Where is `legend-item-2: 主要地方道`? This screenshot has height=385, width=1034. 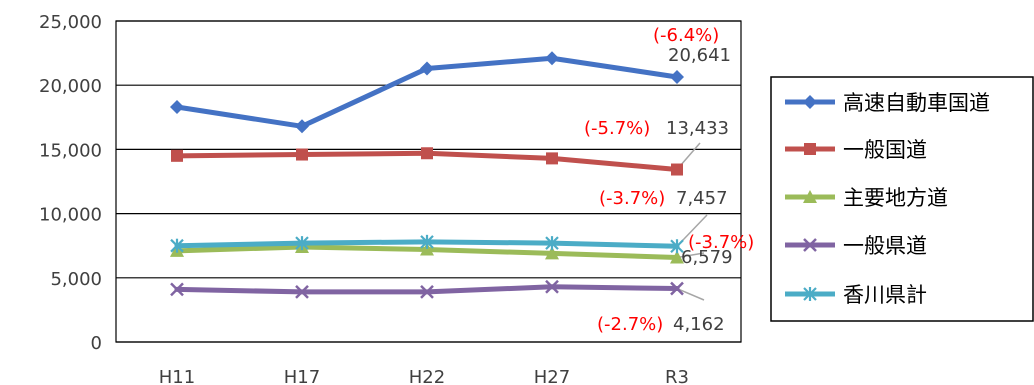
legend-item-2: 主要地方道 is located at coordinates (866, 198).